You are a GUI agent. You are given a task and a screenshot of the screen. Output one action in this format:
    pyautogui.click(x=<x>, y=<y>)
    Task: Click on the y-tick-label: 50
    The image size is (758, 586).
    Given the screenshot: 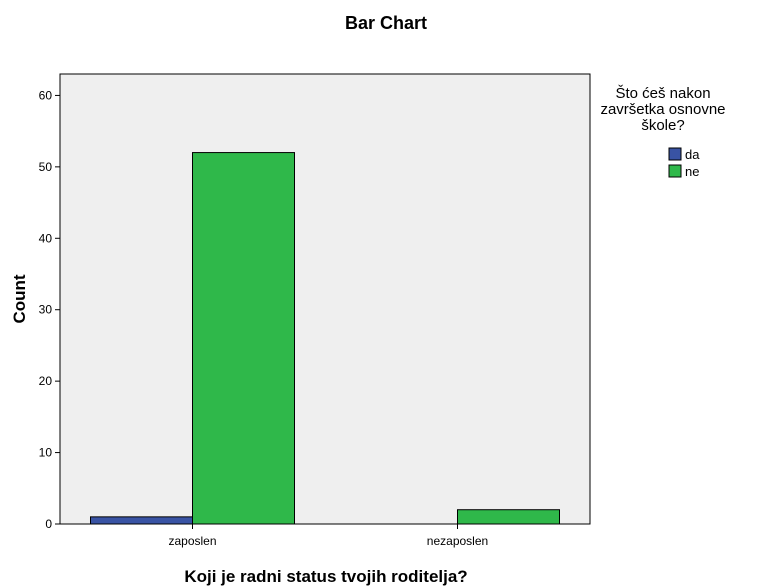 What is the action you would take?
    pyautogui.click(x=46, y=167)
    